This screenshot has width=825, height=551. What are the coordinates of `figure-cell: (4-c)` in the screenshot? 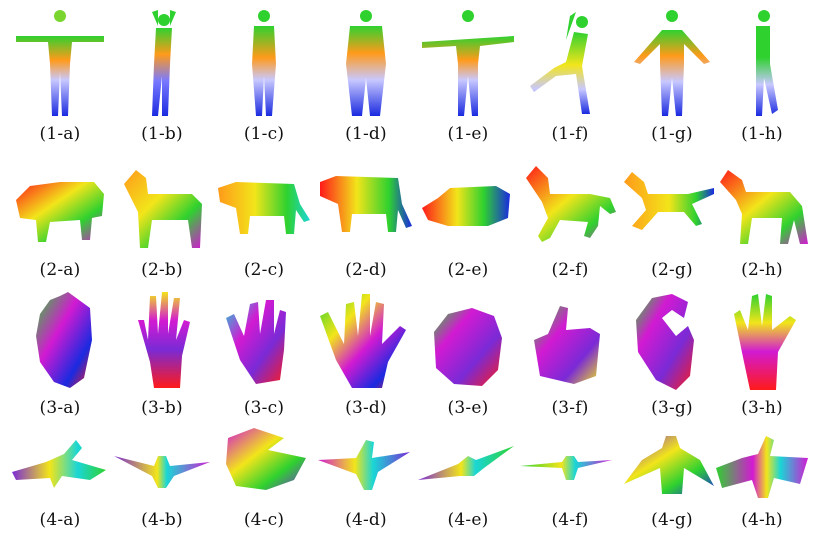 It's located at (264, 477).